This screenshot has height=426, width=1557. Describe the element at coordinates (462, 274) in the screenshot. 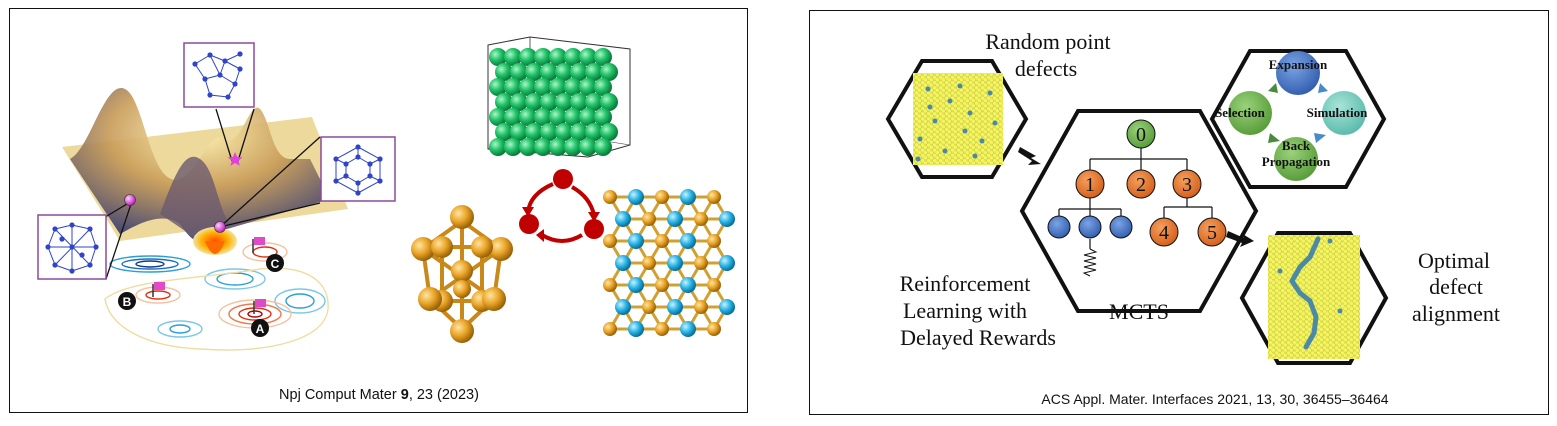

I see `gold-cluster` at that location.